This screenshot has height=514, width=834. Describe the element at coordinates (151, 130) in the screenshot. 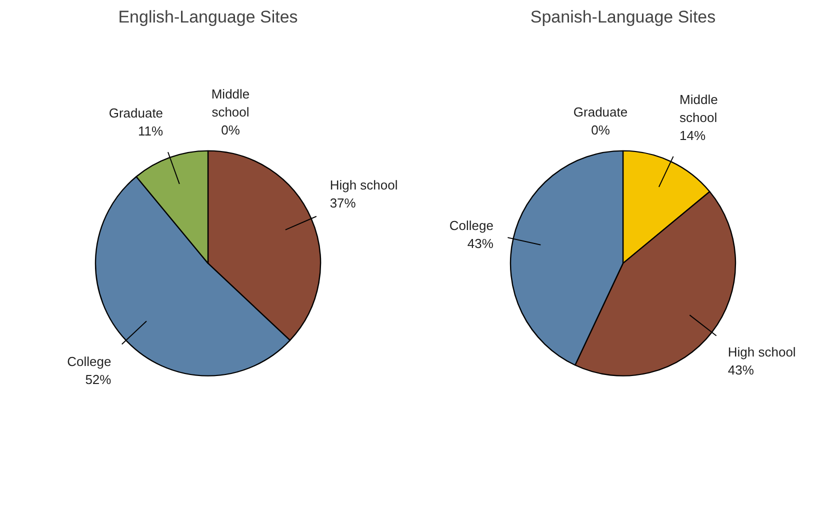

I see `data-label: 11%` at that location.